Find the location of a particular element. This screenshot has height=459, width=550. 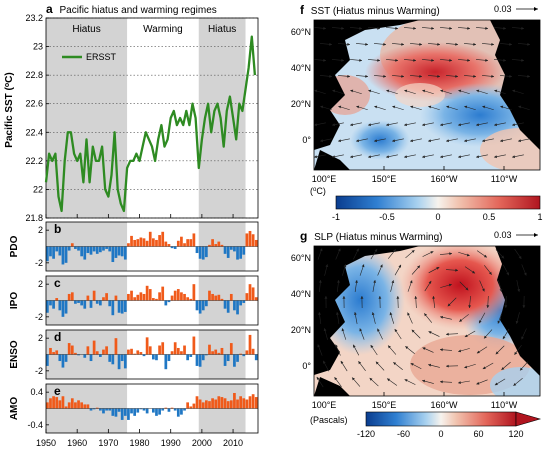

regime-label-1: Warming is located at coordinates (163, 29).